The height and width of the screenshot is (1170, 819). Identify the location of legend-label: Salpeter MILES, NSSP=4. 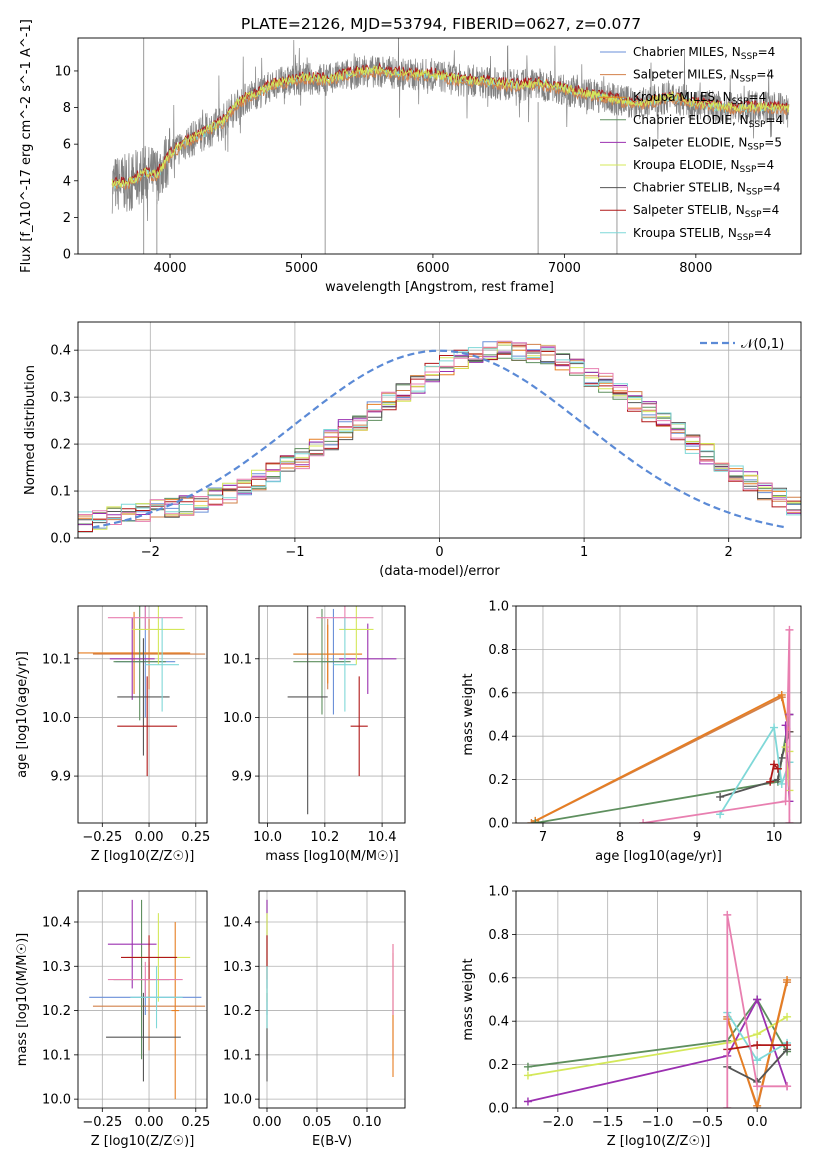
(703, 76).